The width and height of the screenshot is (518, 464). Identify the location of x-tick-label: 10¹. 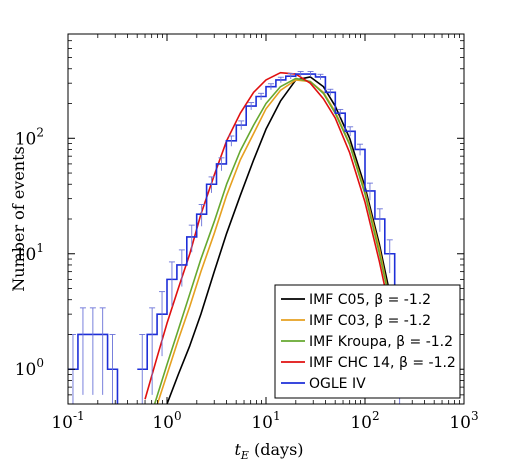
(265, 421).